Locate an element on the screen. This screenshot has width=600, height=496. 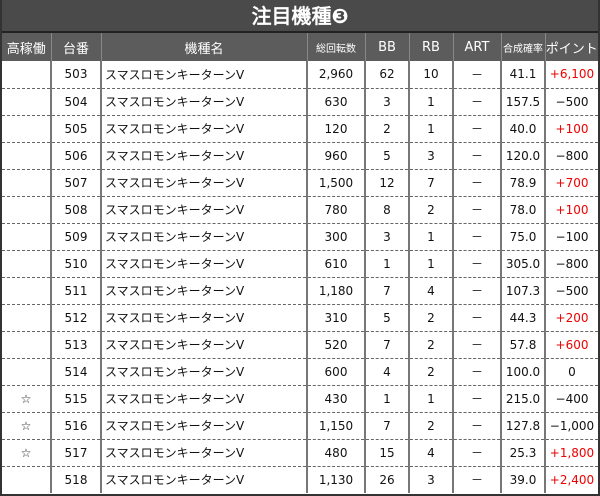
table-row: 514 スマスロモンキーターンV 600 4 2 － 100.0 0 is located at coordinates (300, 372).